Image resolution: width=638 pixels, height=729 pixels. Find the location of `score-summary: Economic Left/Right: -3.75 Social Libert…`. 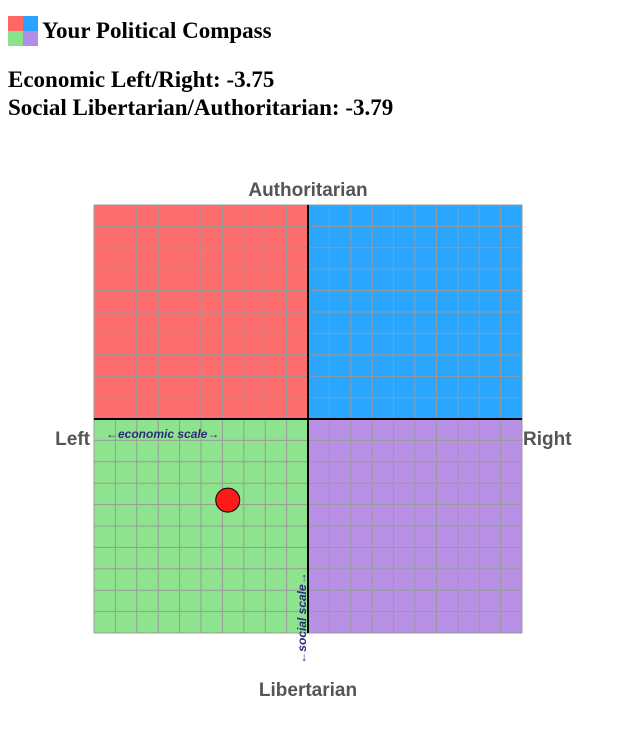

score-summary: Economic Left/Right: -3.75 Social Libert… is located at coordinates (200, 94).